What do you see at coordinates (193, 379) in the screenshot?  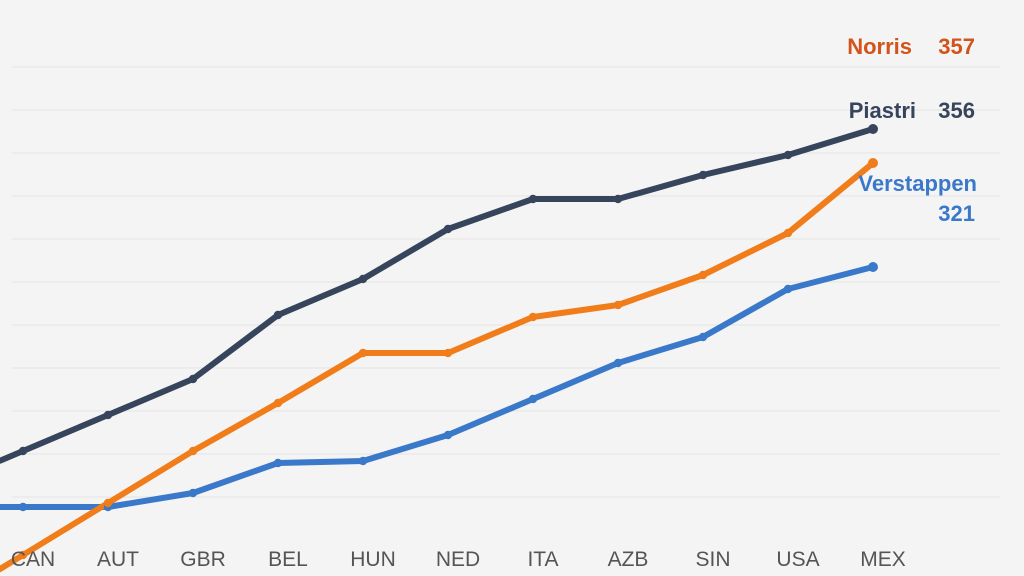 I see `point-piastri-gbr` at bounding box center [193, 379].